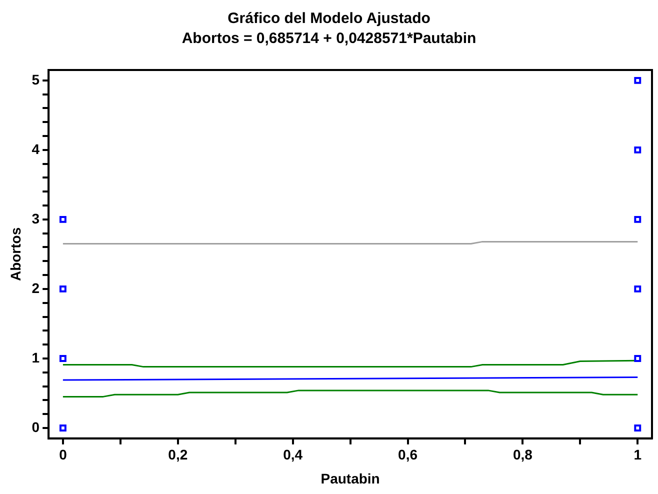 This screenshot has width=658, height=494. I want to click on y-tick-label: 3, so click(36, 218).